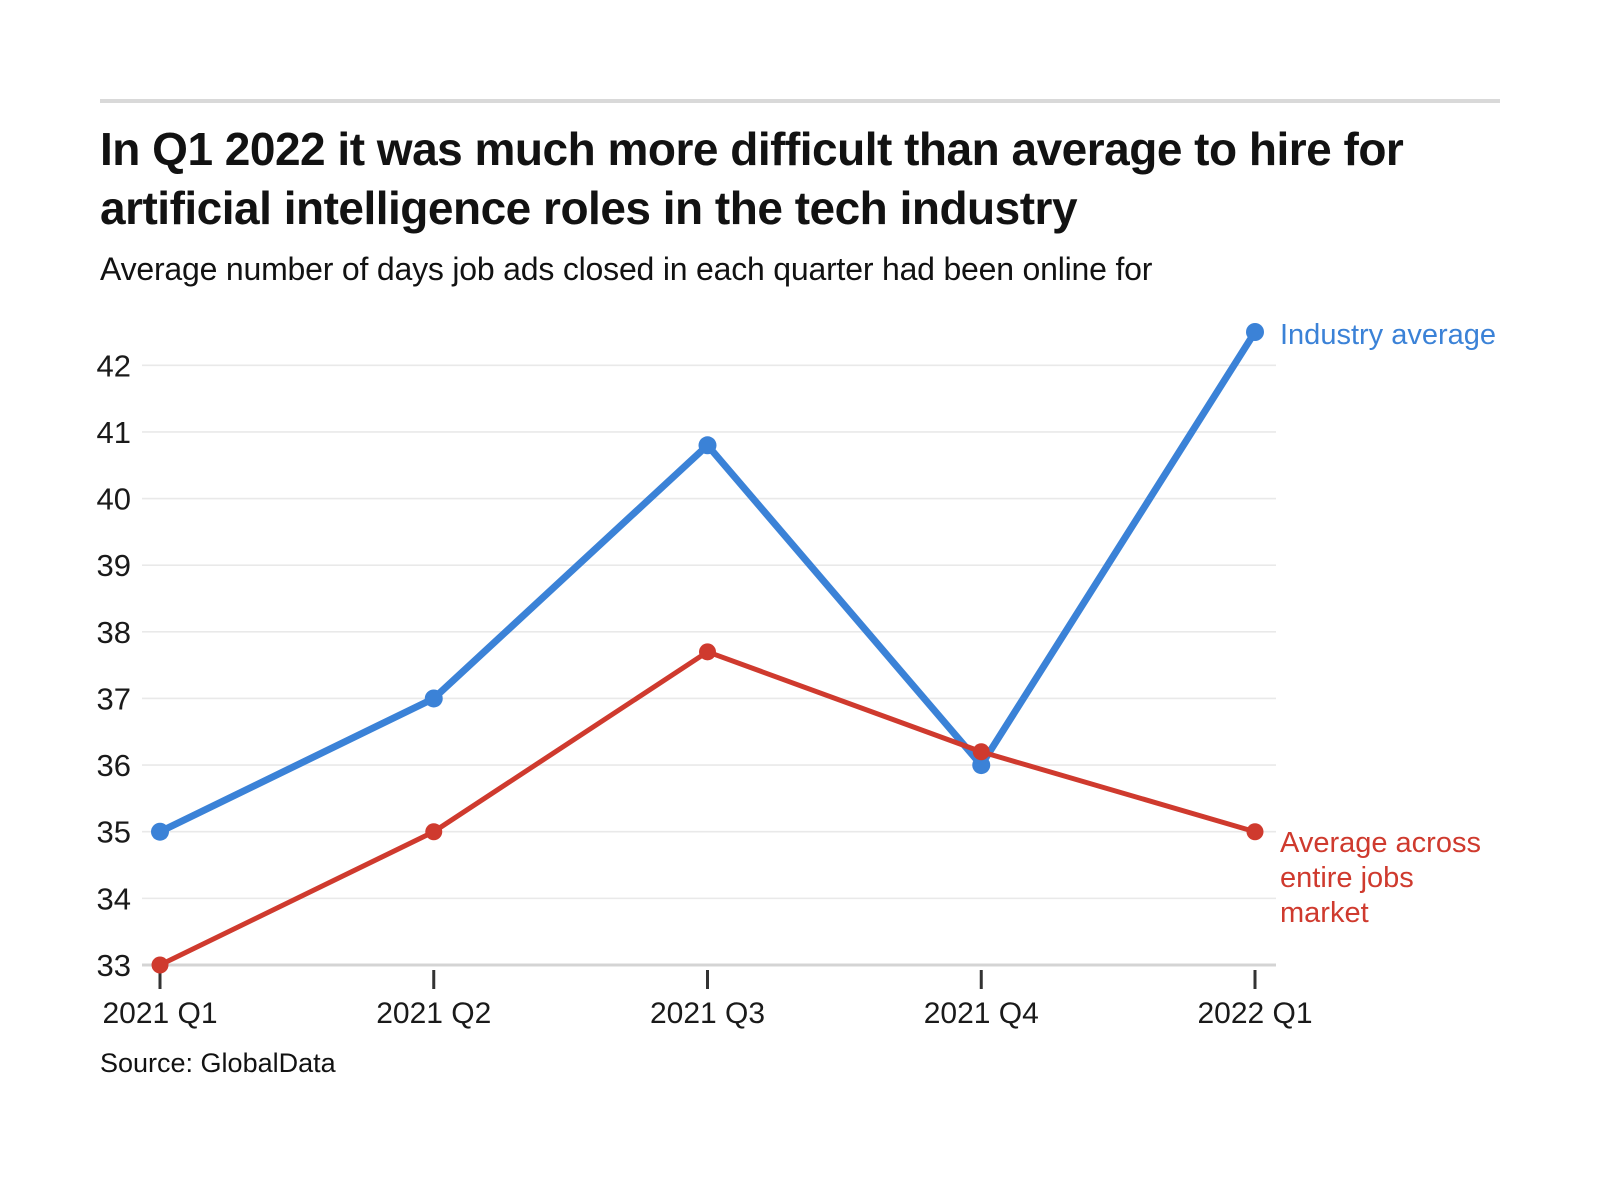 The image size is (1600, 1200). Describe the element at coordinates (981, 1013) in the screenshot. I see `x-tick-label: 2021 Q4` at that location.